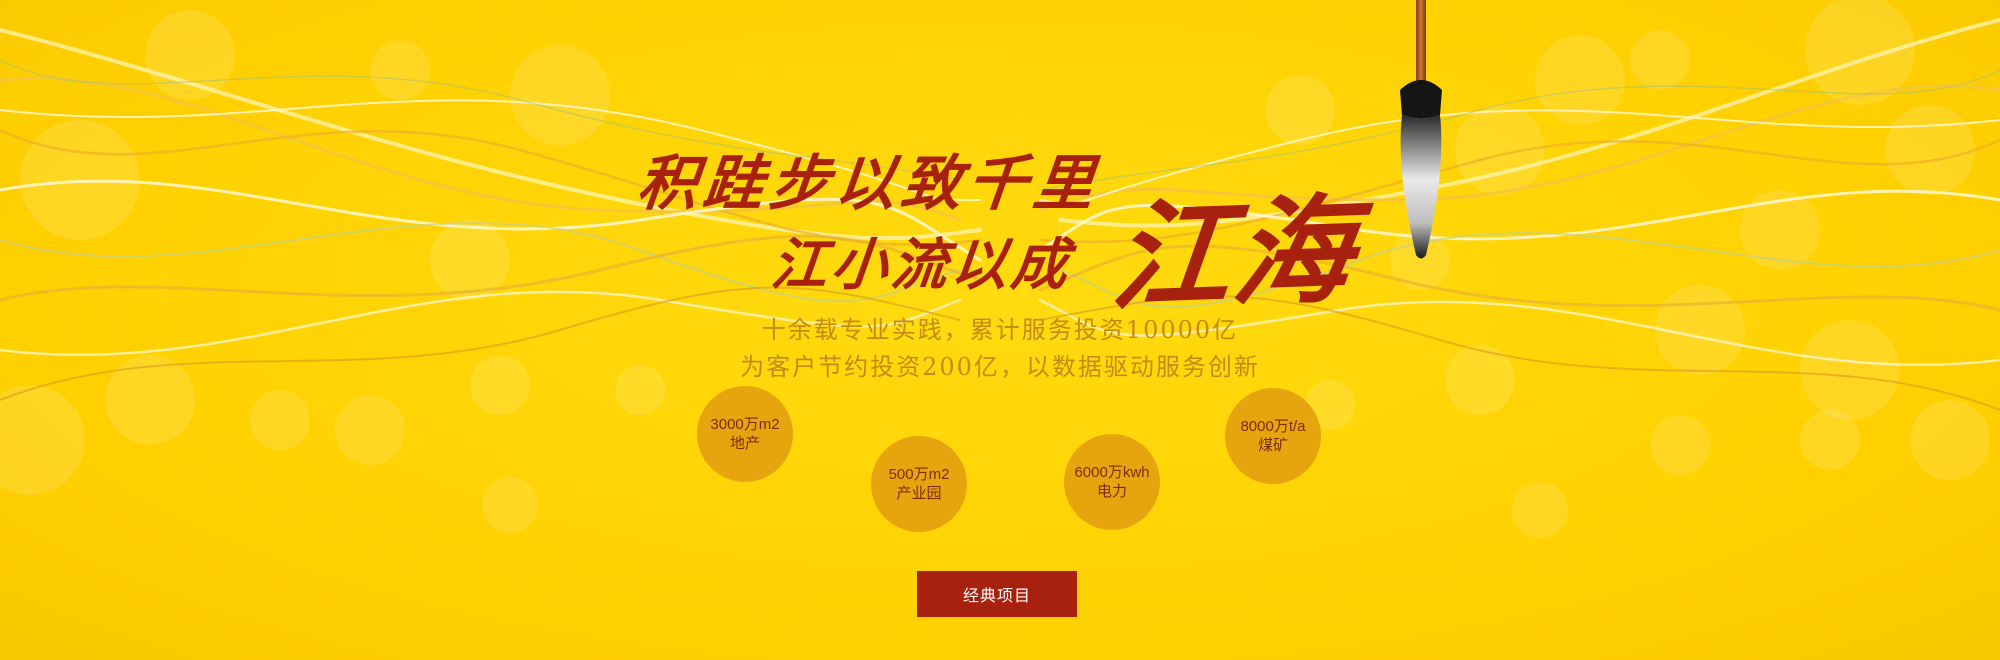  What do you see at coordinates (919, 474) in the screenshot?
I see `stat-value: 500万m2` at bounding box center [919, 474].